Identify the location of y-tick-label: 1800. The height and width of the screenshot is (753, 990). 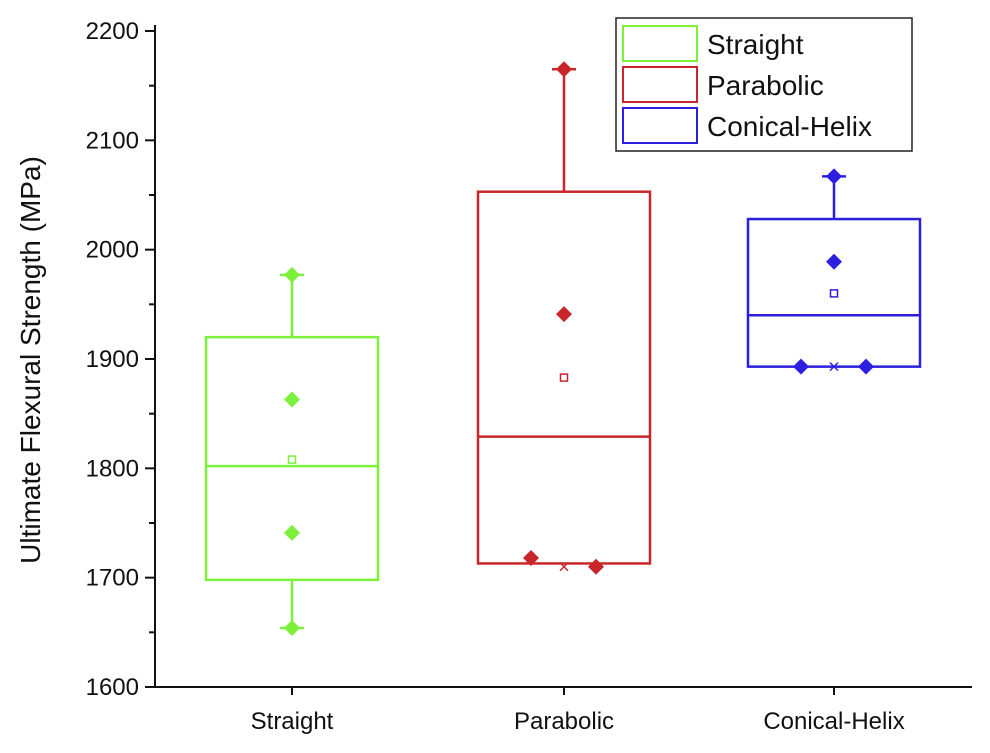
(112, 468).